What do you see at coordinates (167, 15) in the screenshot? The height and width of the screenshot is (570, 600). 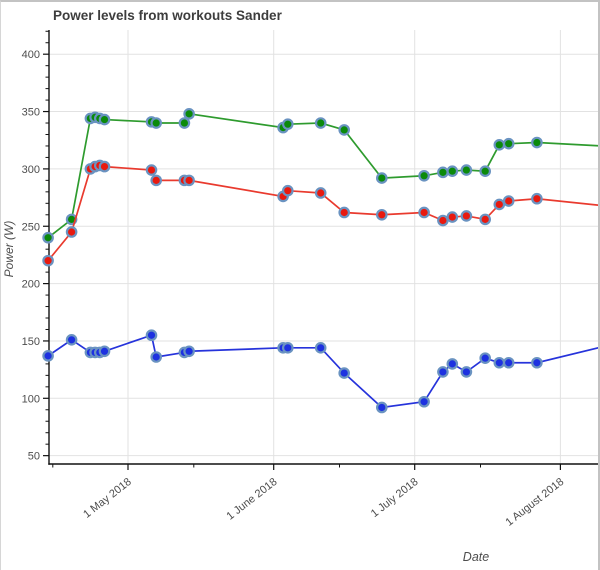 I see `chart-title: Power levels from workouts Sander` at bounding box center [167, 15].